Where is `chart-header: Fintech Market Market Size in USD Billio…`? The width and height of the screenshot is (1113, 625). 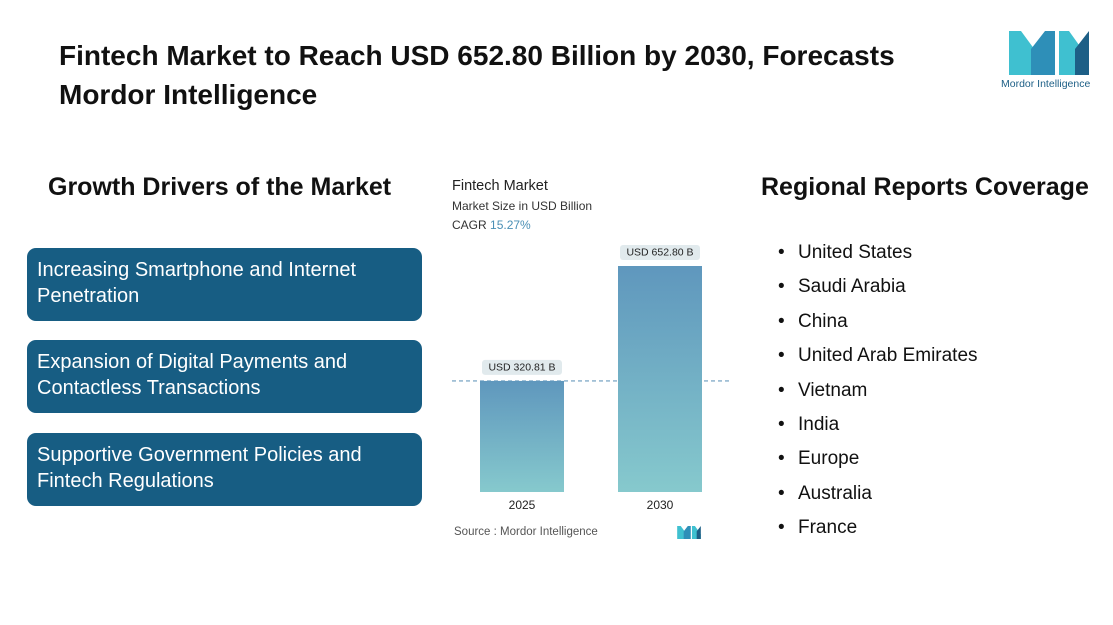 chart-header: Fintech Market Market Size in USD Billio… is located at coordinates (522, 205).